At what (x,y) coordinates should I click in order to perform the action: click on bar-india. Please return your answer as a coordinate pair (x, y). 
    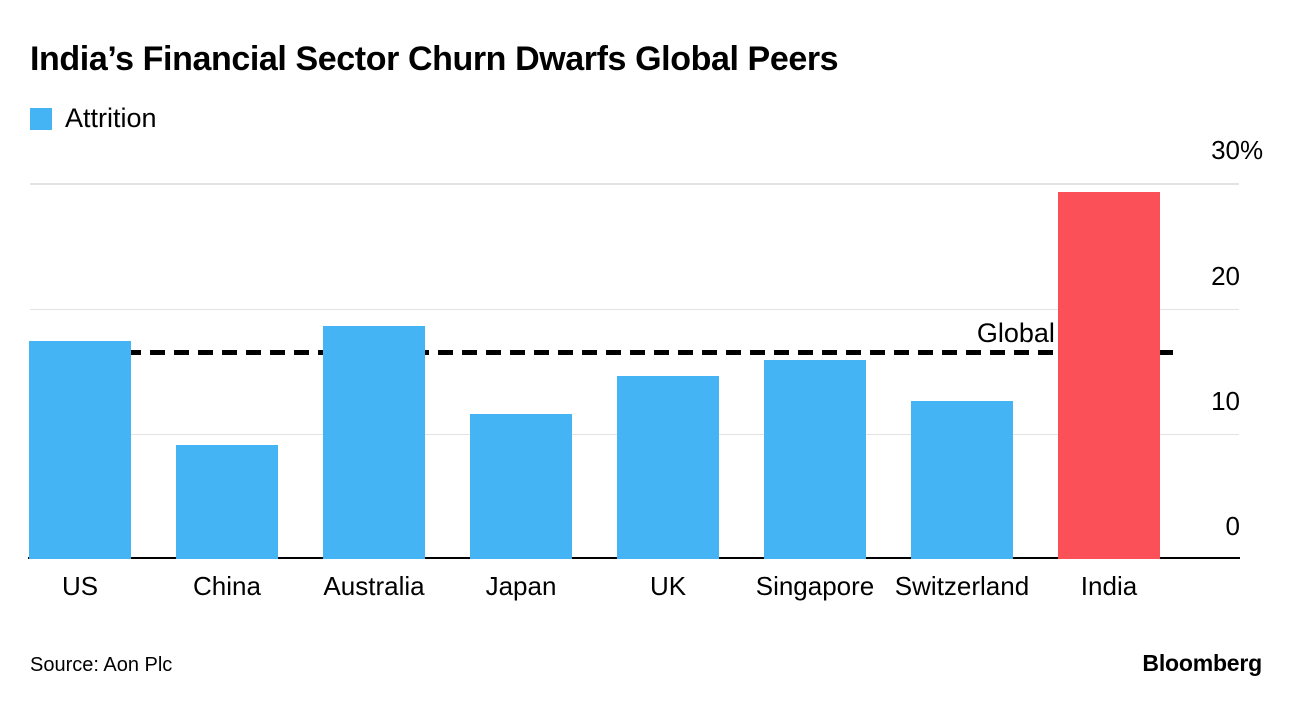
    Looking at the image, I should click on (1109, 375).